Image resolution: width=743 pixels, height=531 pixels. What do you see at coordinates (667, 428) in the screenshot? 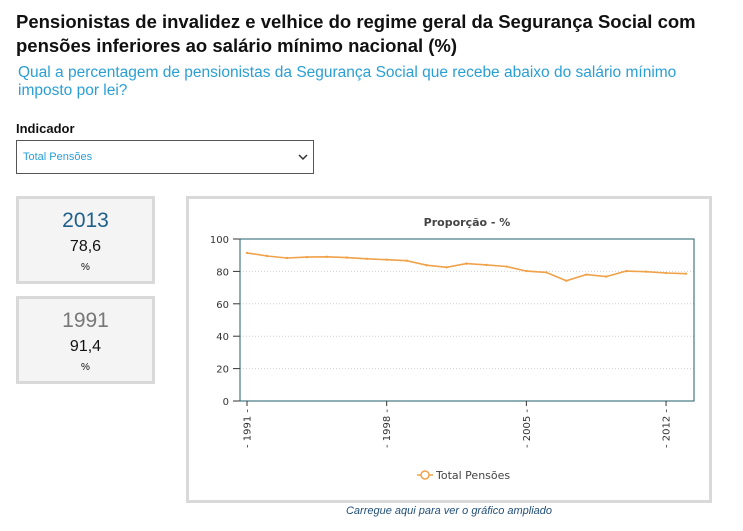
I see `x-tick-label: - 2012 -` at bounding box center [667, 428].